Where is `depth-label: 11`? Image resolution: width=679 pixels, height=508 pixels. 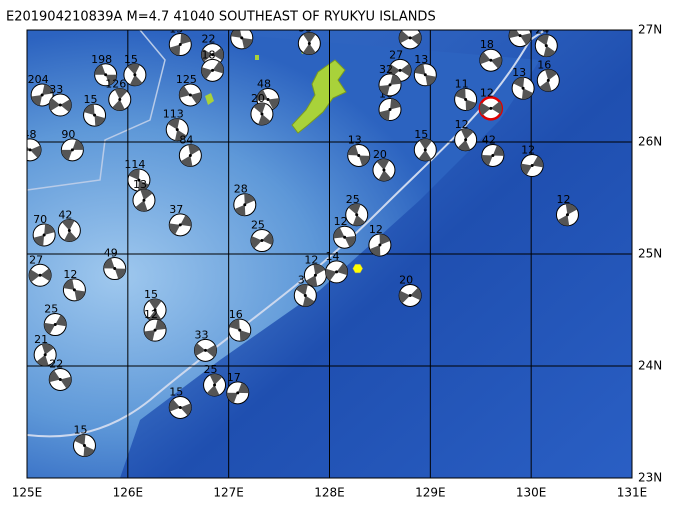 depth-label: 11 is located at coordinates (462, 83).